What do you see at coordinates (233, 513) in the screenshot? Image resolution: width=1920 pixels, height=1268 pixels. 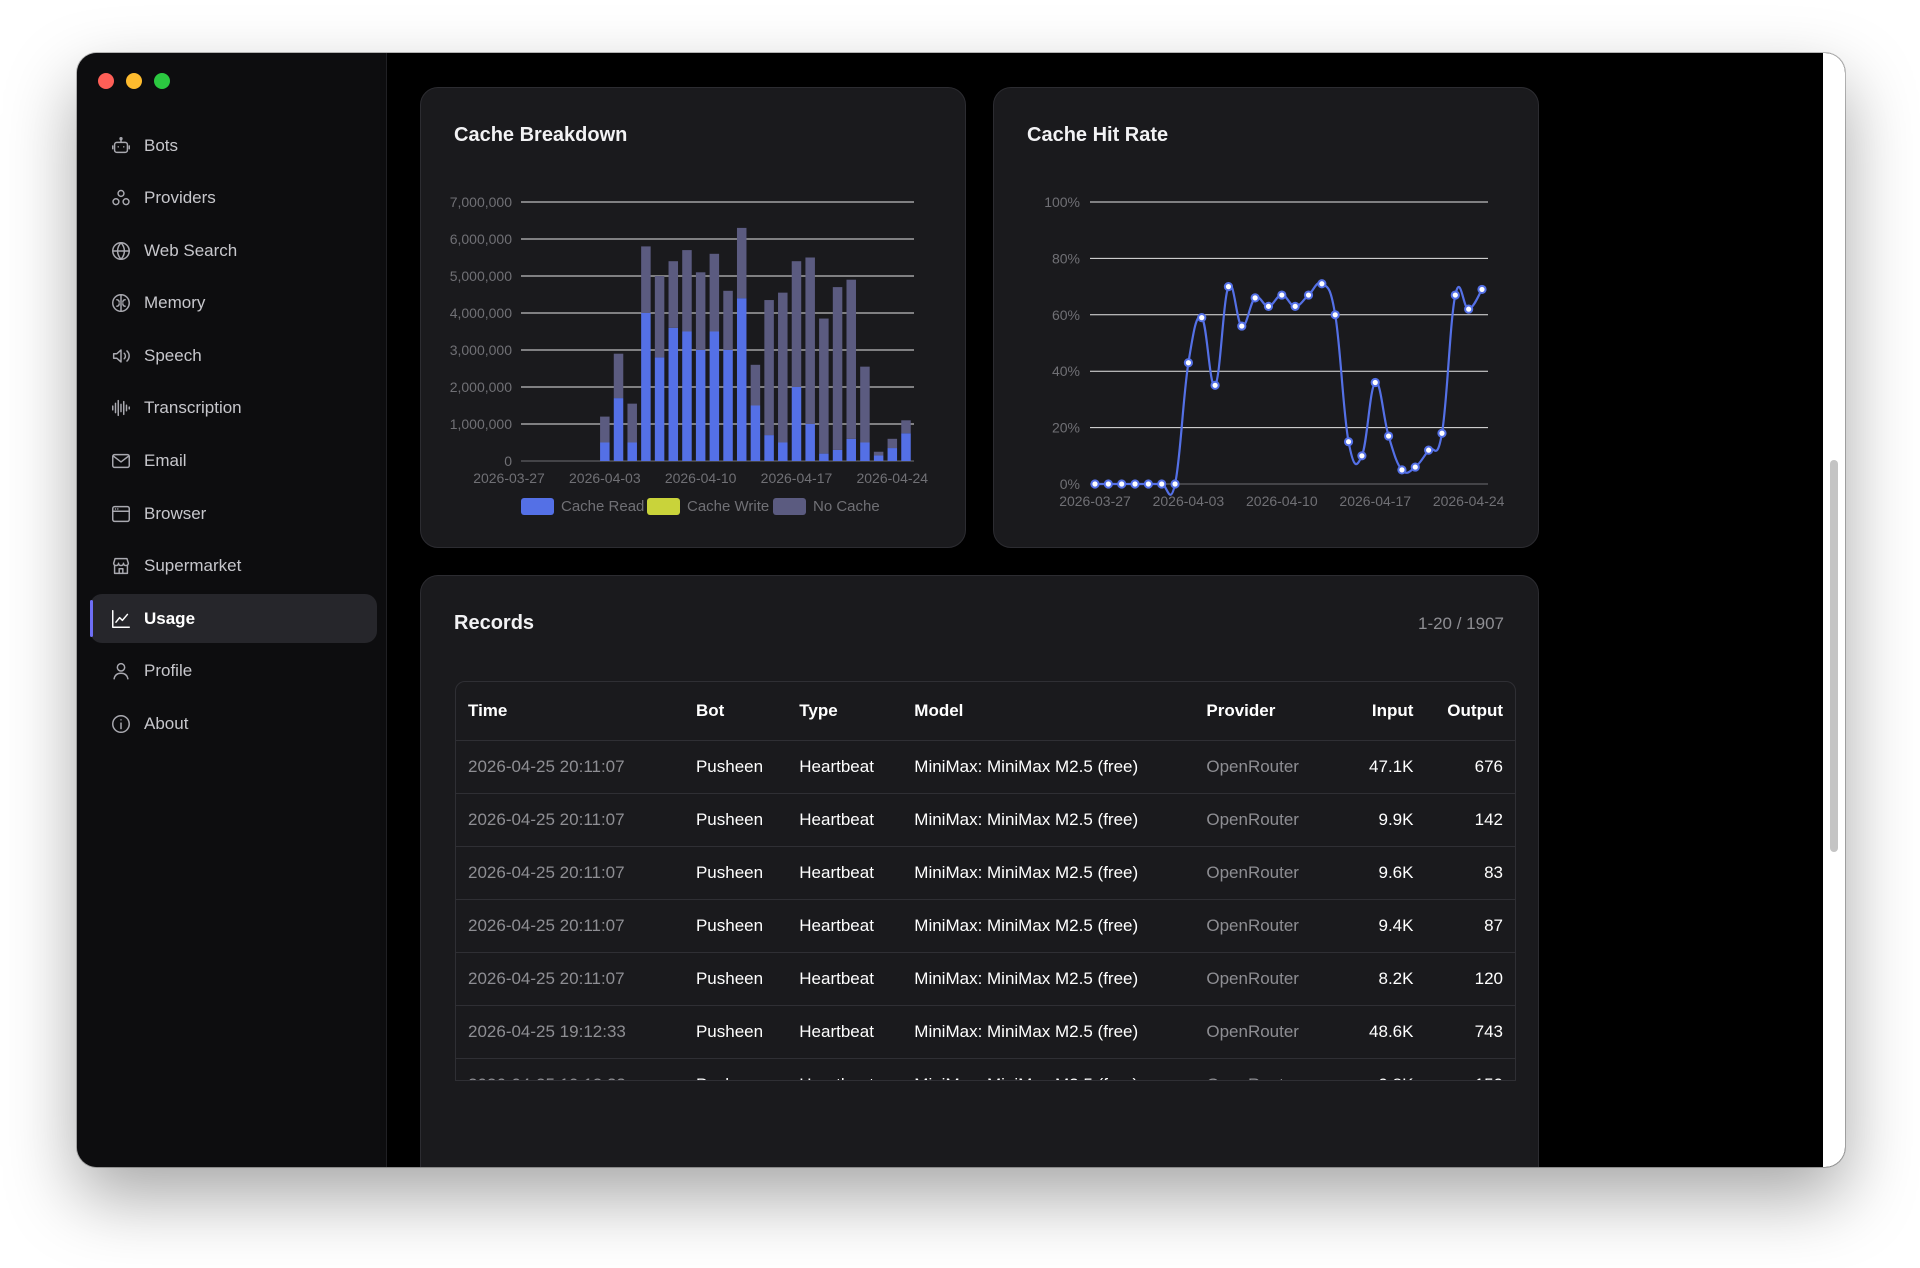 I see `sidebar-item-browser: Browser` at bounding box center [233, 513].